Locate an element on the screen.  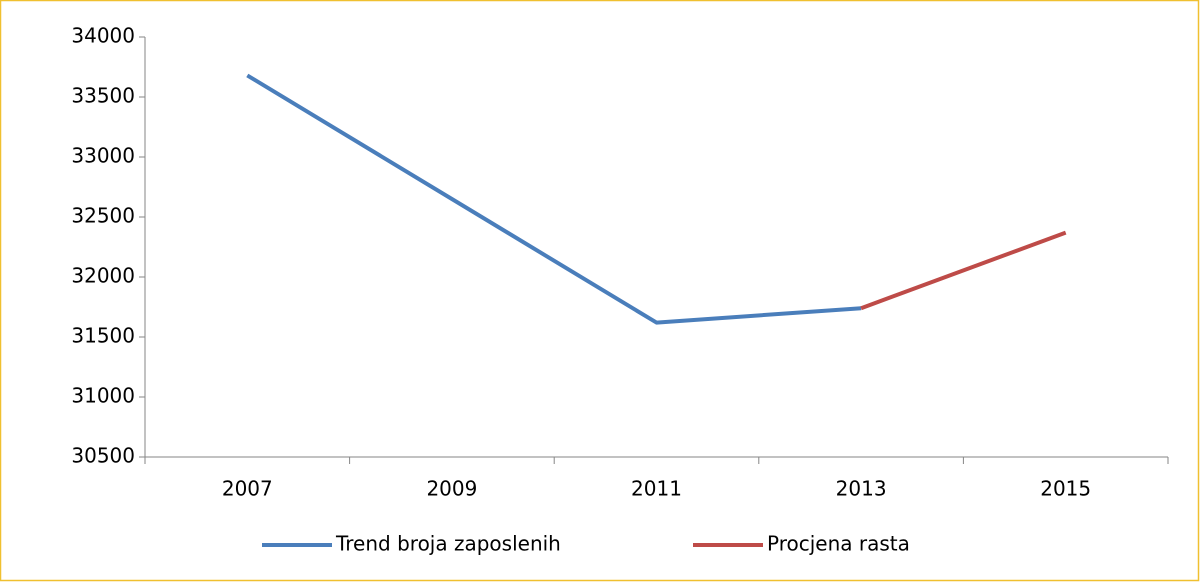
y-tick-label: 32500 is located at coordinates (103, 216).